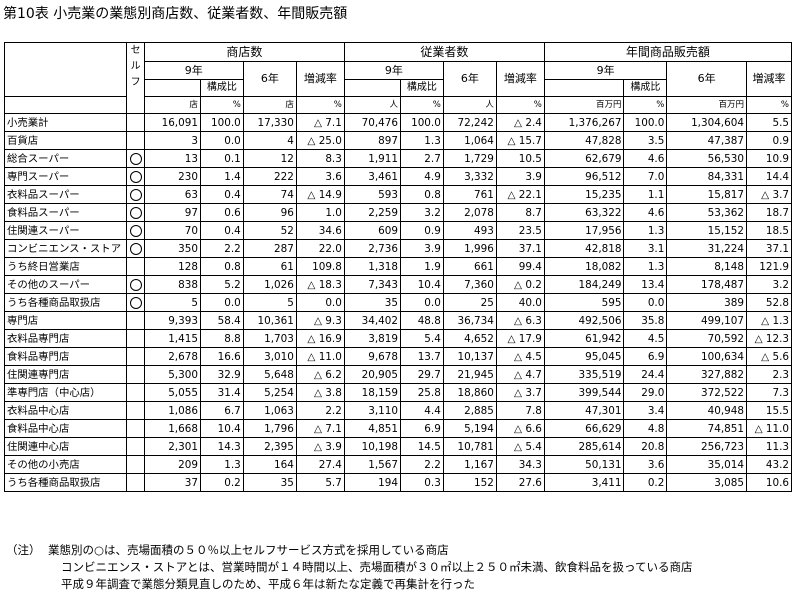  What do you see at coordinates (769, 212) in the screenshot?
I see `value-cell: 18.7` at bounding box center [769, 212].